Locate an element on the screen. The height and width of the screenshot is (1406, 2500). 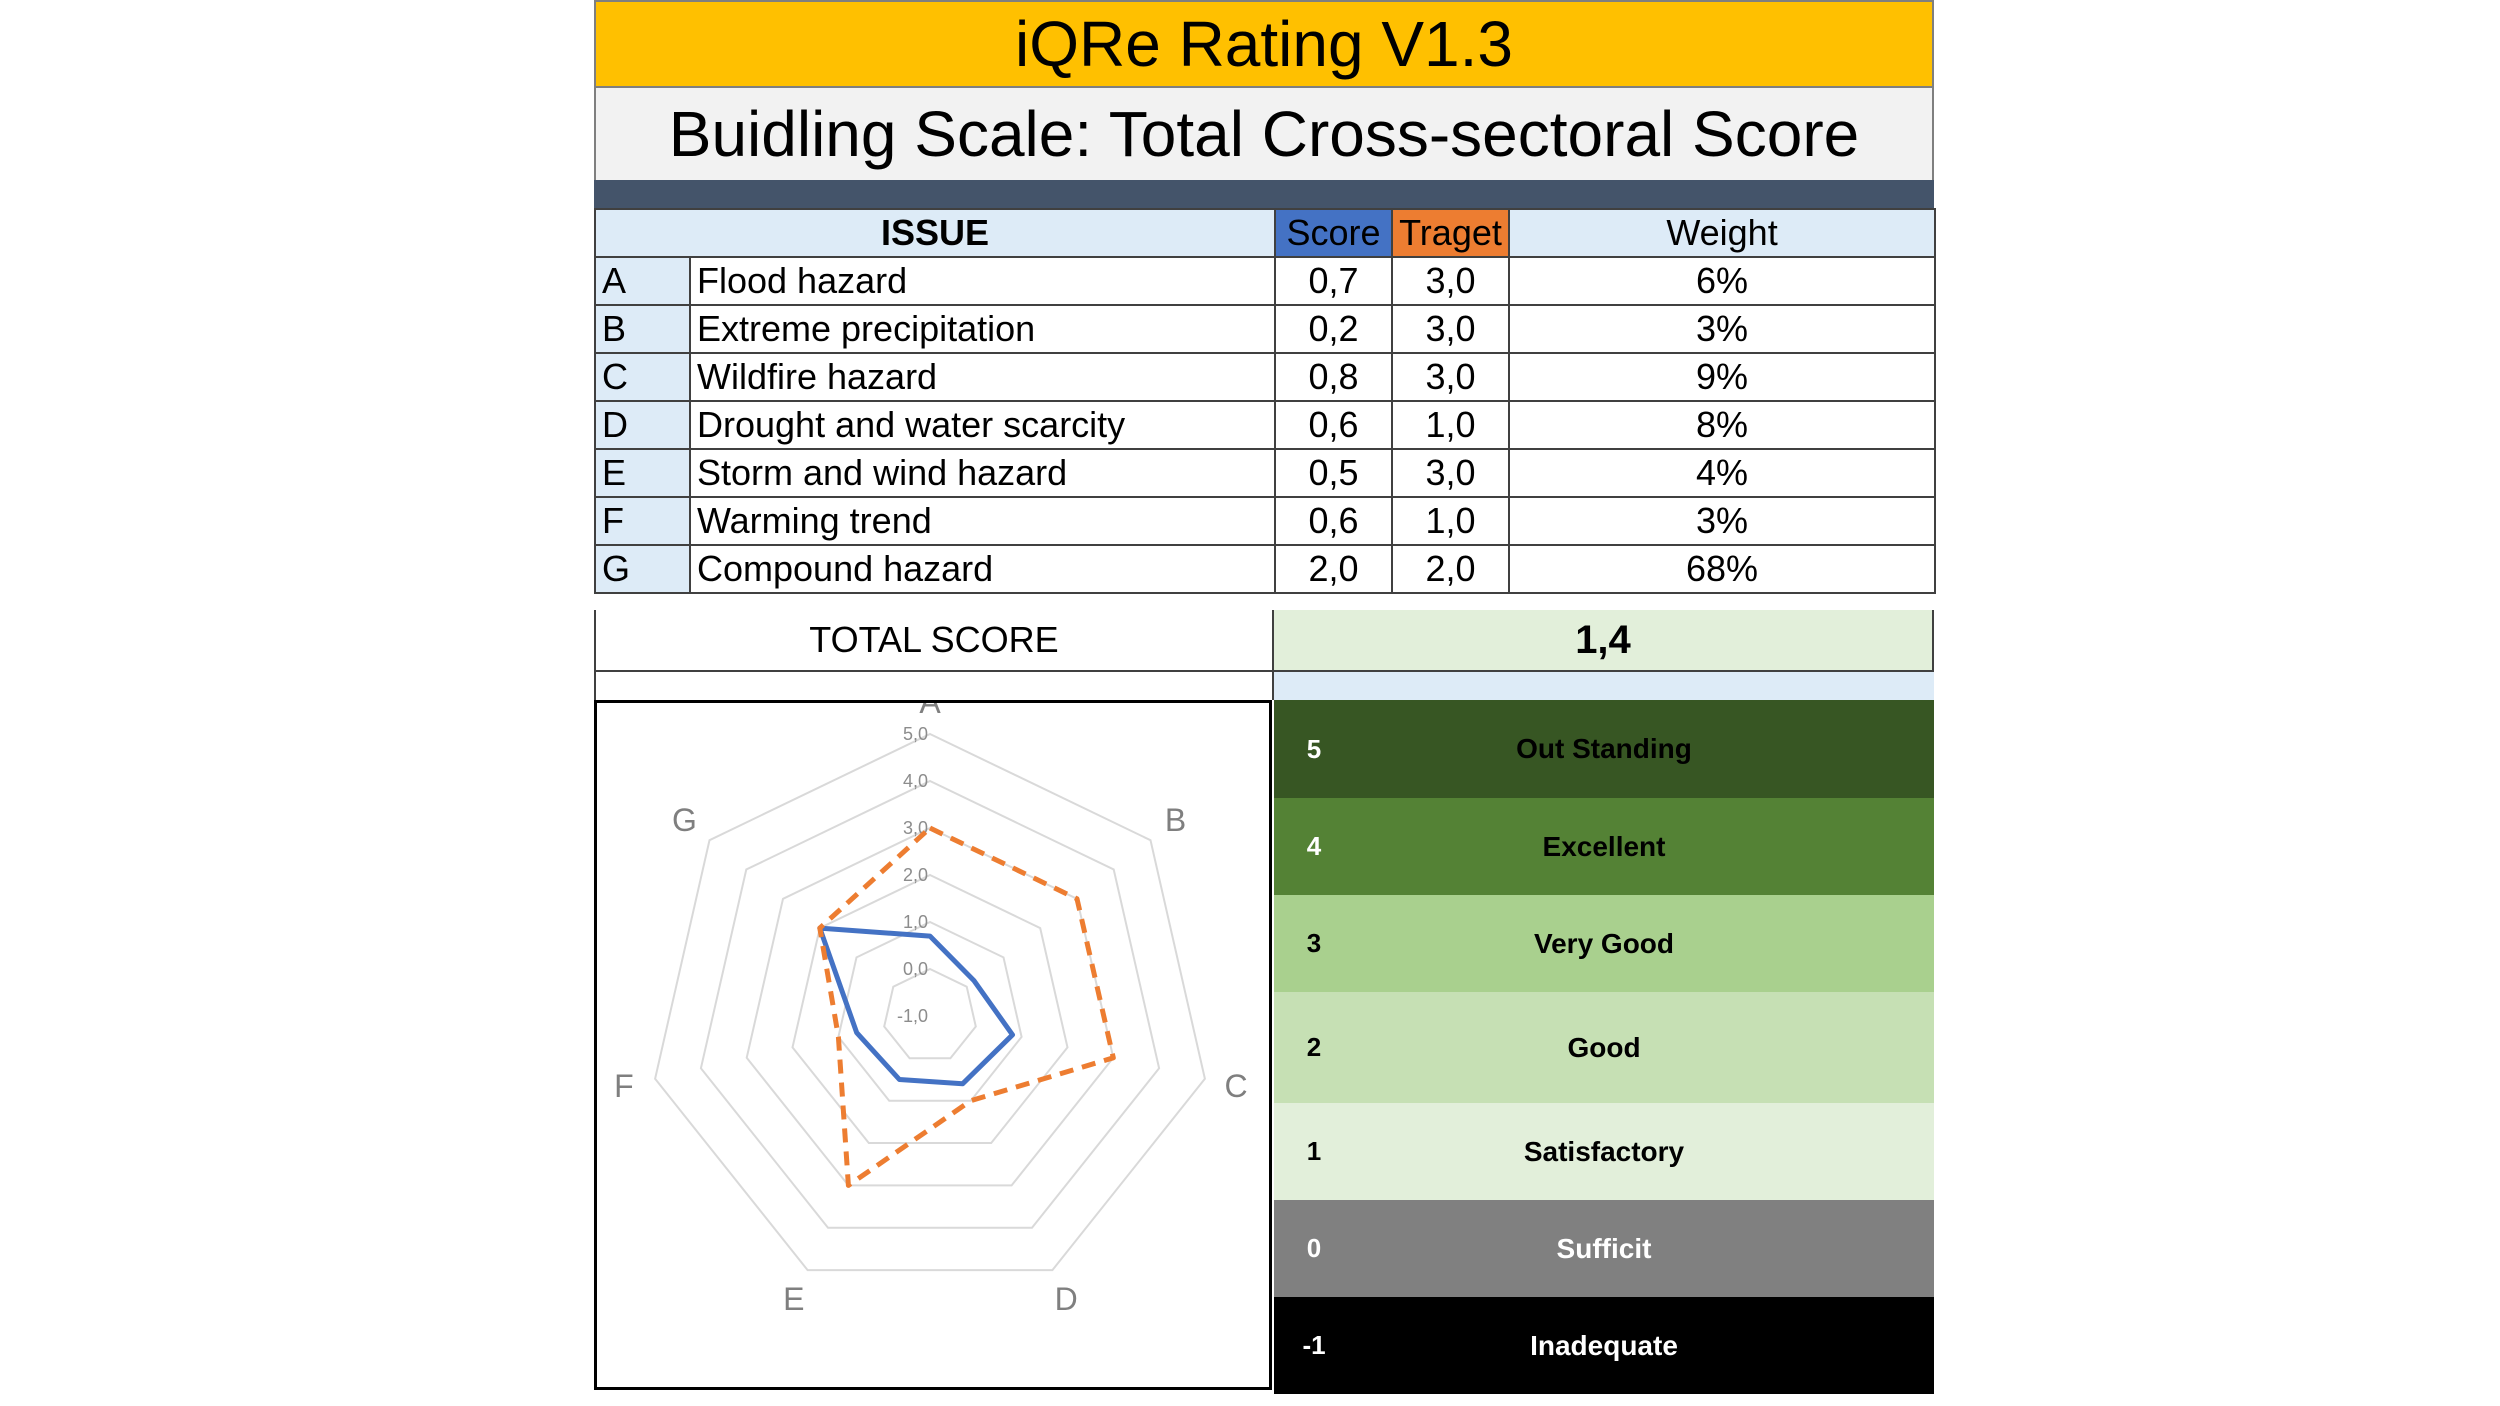
header-divider is located at coordinates (1264, 194).